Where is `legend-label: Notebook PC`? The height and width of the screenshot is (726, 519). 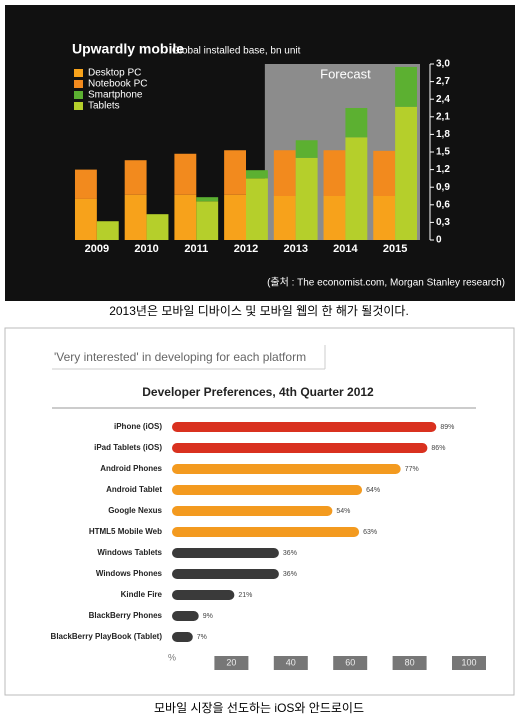
legend-label: Notebook PC is located at coordinates (117, 84).